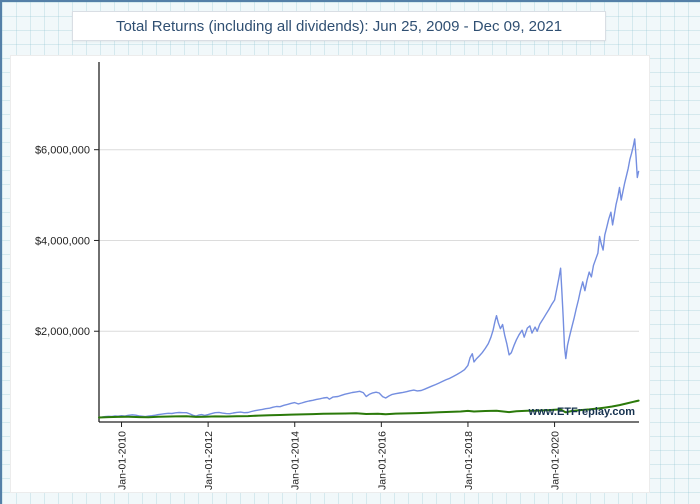 The height and width of the screenshot is (504, 700). What do you see at coordinates (556, 460) in the screenshot?
I see `x-tick-label: Jan-01-2020` at bounding box center [556, 460].